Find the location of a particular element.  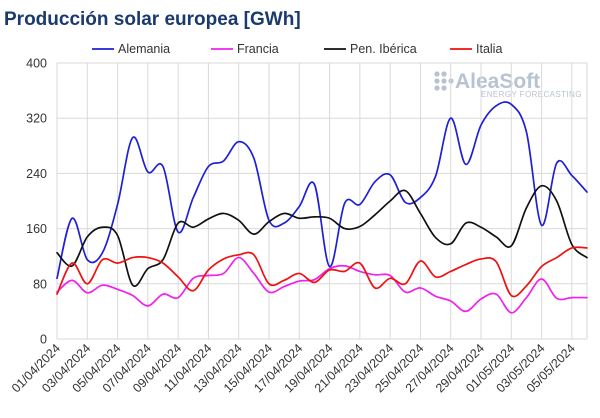

y-tick-label: 160 is located at coordinates (36, 229).